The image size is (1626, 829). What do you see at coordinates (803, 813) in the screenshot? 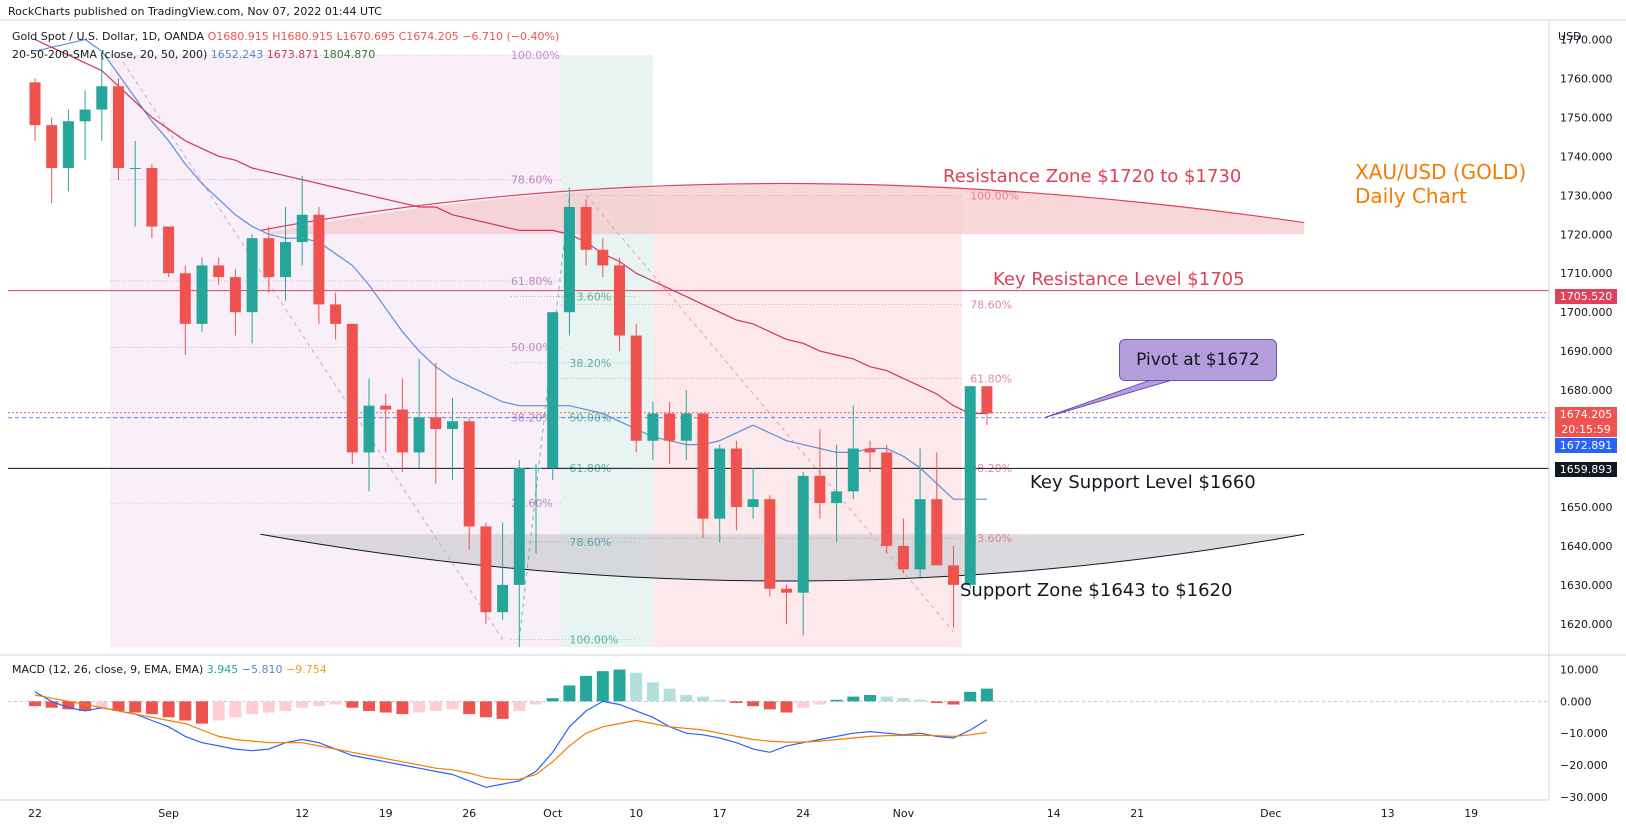
I see `time-tick-8: 24` at bounding box center [803, 813].